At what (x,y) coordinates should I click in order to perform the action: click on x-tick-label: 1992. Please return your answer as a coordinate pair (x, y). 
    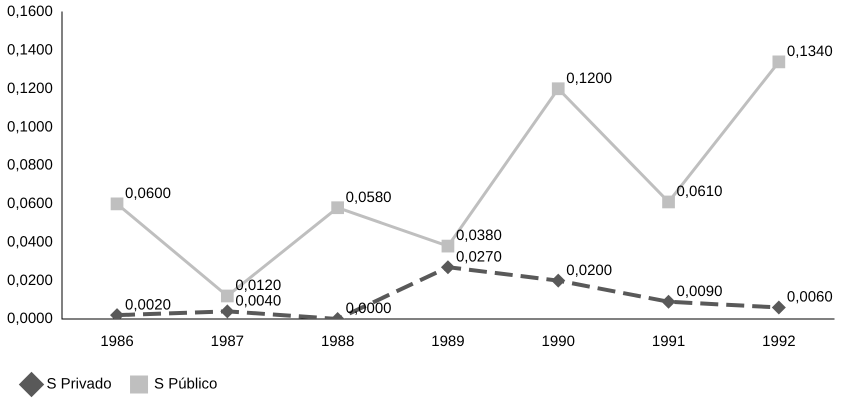
    Looking at the image, I should click on (779, 341).